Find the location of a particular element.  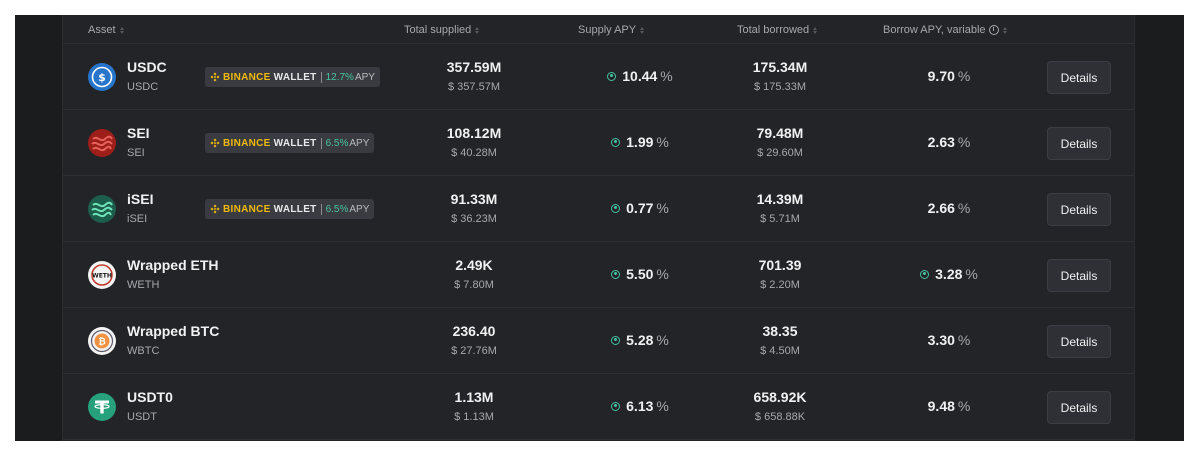

asset-symbol: USDC is located at coordinates (143, 87).